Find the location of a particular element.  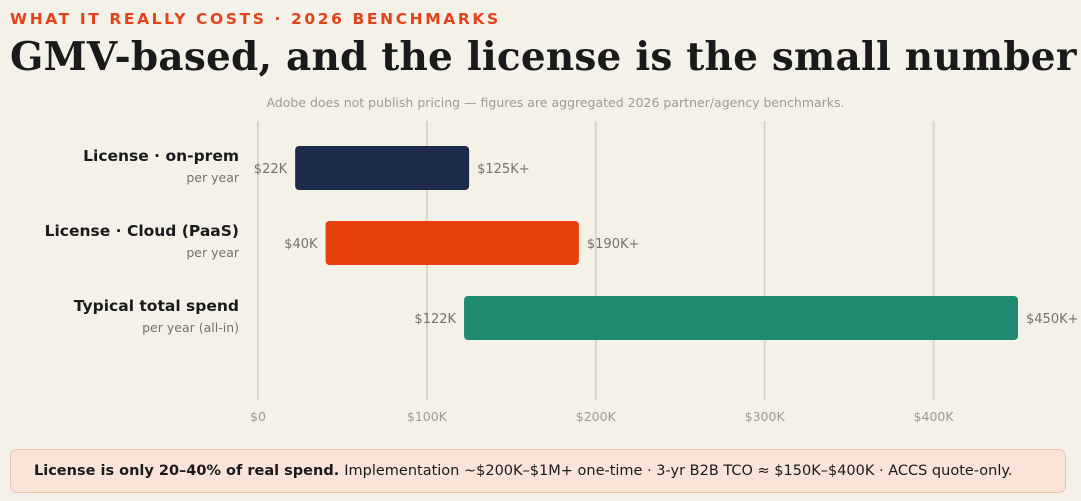

x-tick-label: $400K is located at coordinates (934, 416).